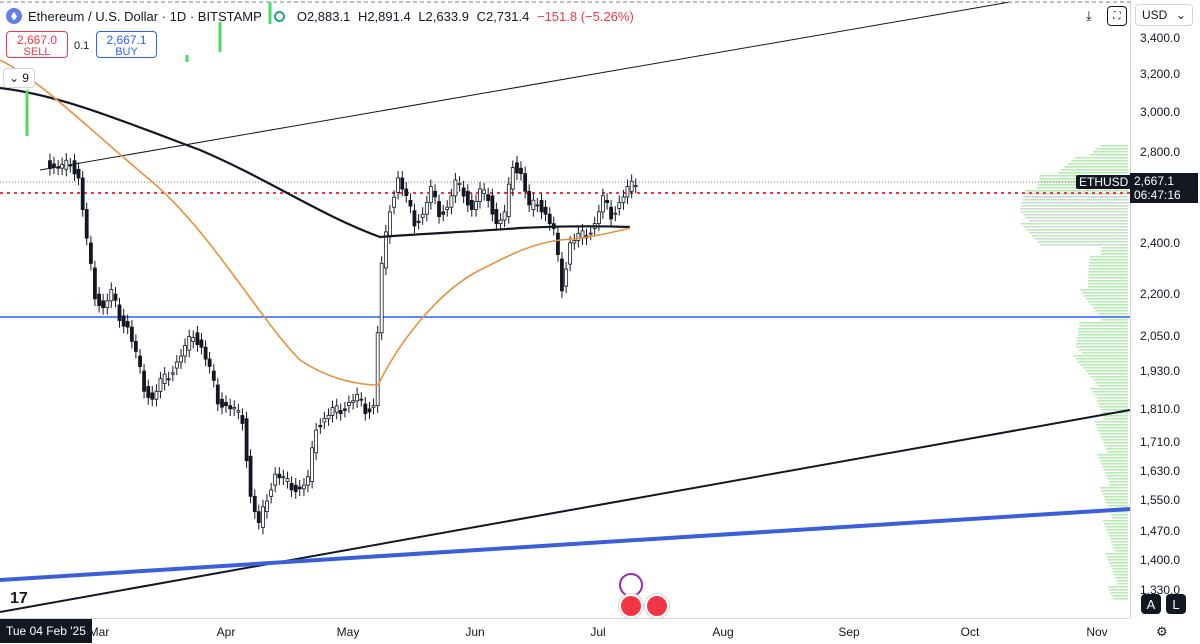 This screenshot has height=644, width=1200. I want to click on price-tick-label: 1,400.0, so click(1160, 560).